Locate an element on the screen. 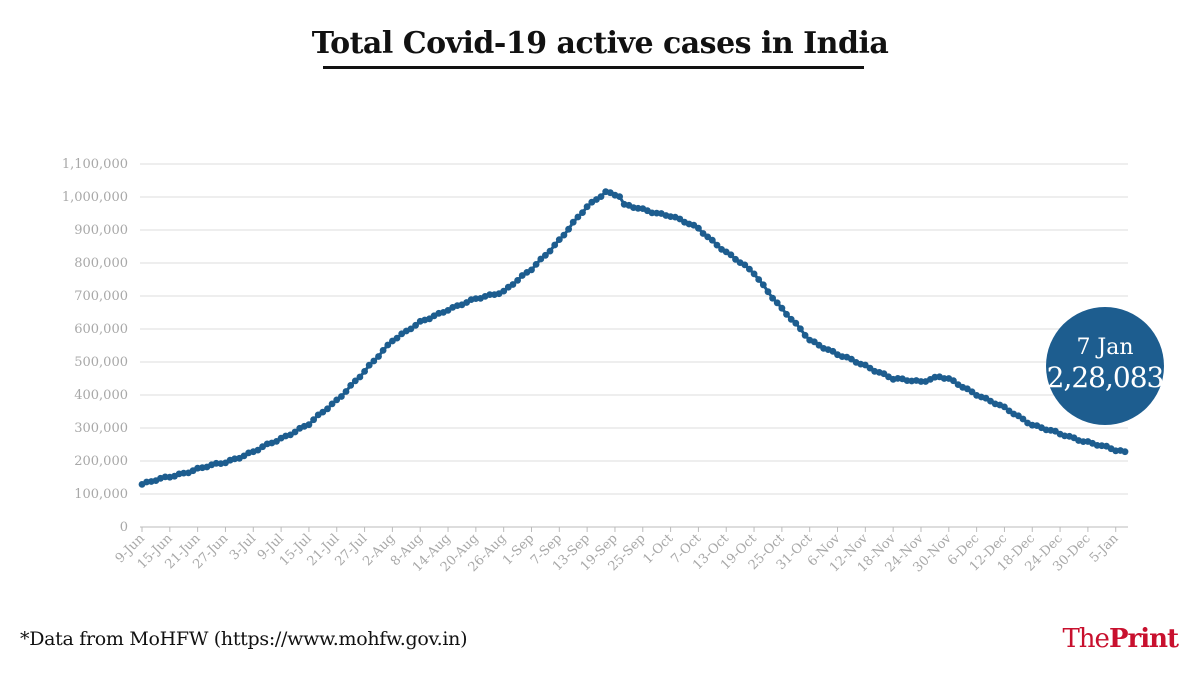  callout-date: 7 Jan is located at coordinates (1105, 347).